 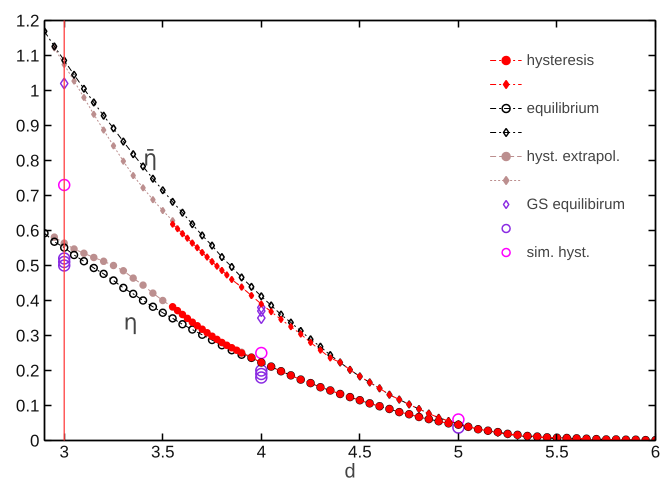 I want to click on legend-label: GS equilibirum, so click(x=575, y=204).